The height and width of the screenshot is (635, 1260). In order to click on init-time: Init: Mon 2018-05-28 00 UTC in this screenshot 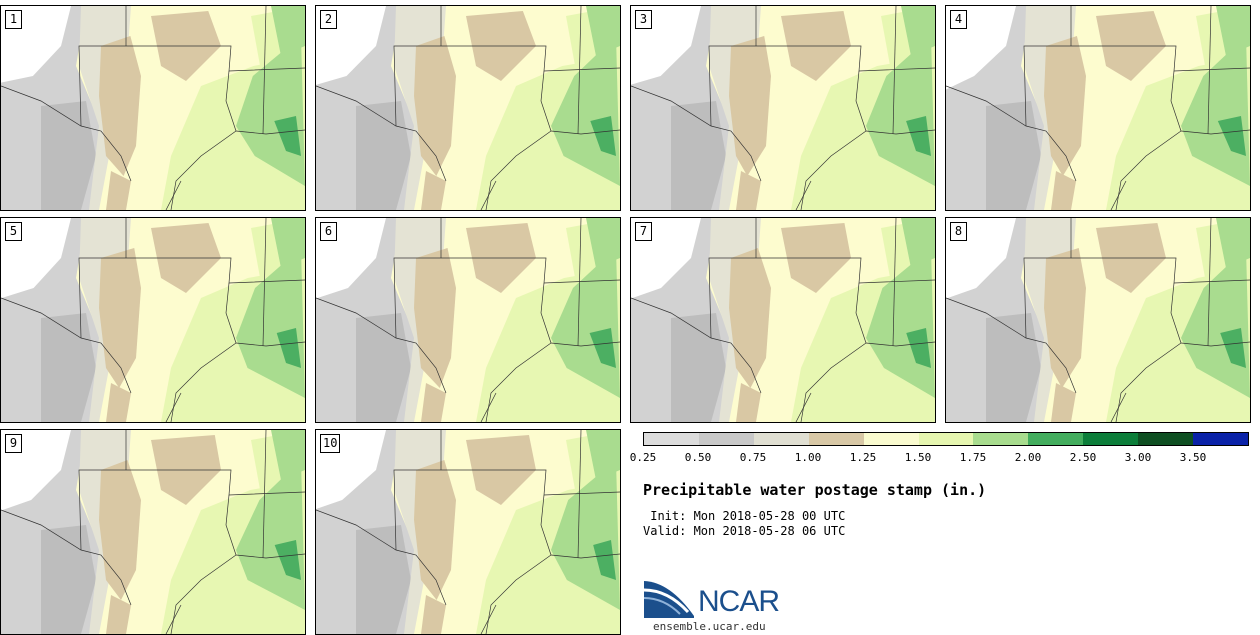, I will do `click(744, 516)`.